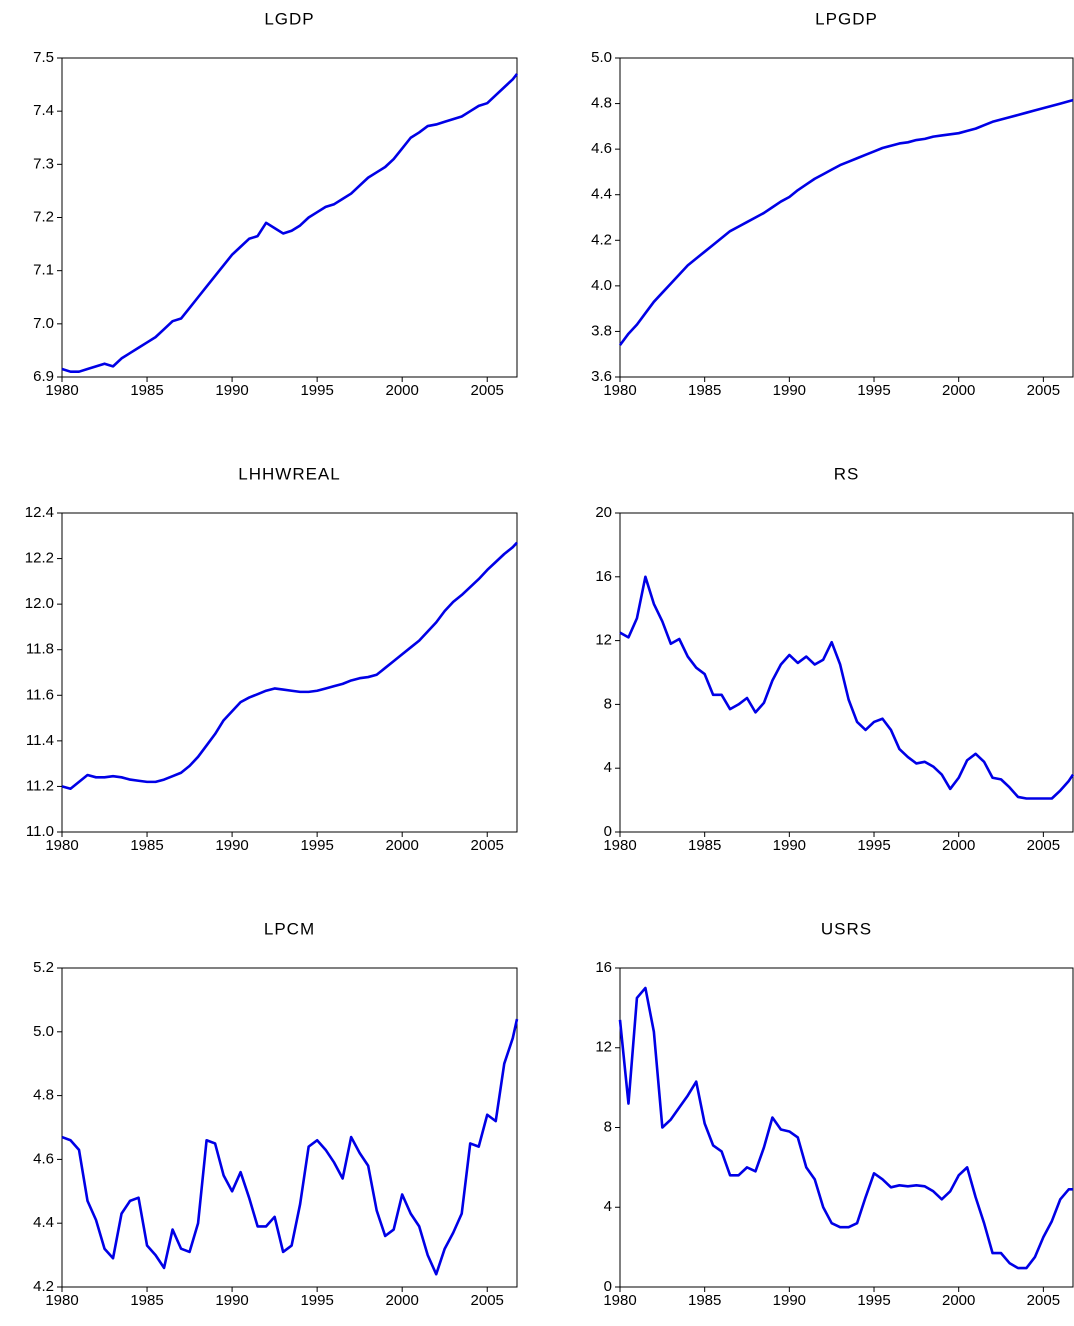 This screenshot has height=1326, width=1074. Describe the element at coordinates (846, 928) in the screenshot. I see `chart-title: USRS` at that location.